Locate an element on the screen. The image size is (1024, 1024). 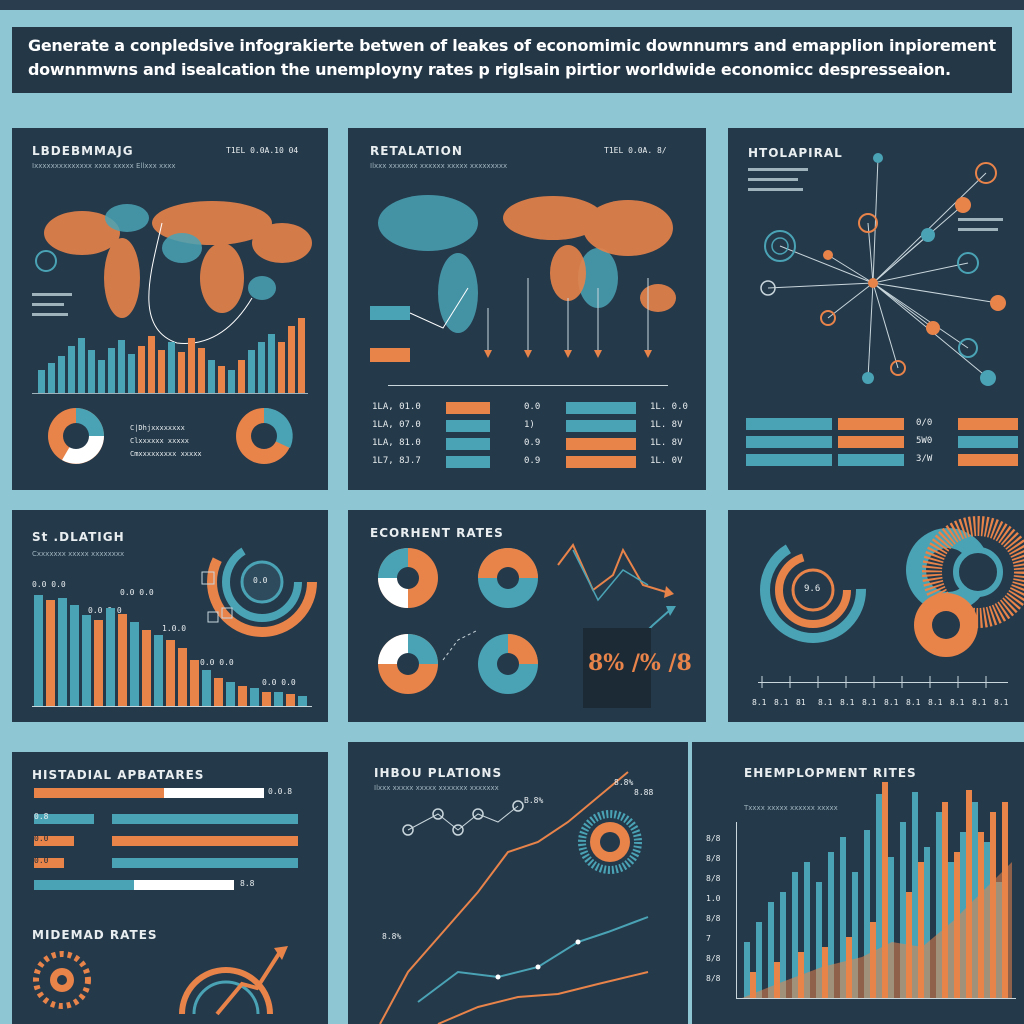
axis-tick: 1.0 is located at coordinates (713, 898).